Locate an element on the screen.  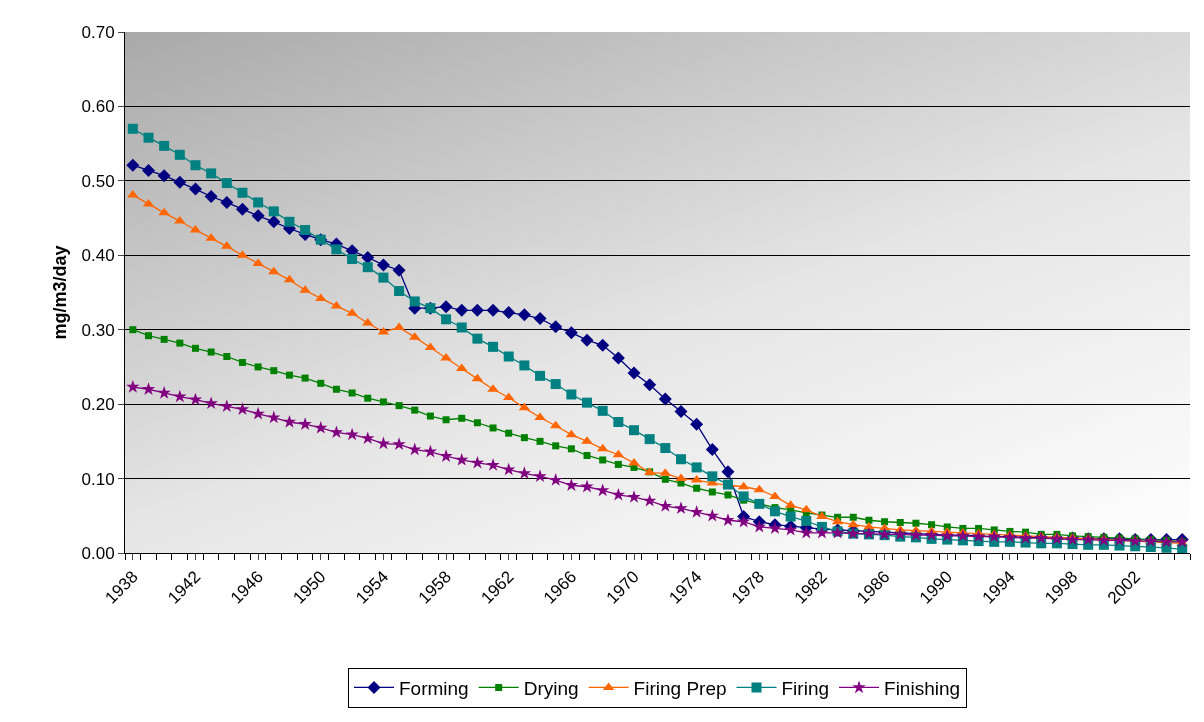
y-tick-label: 0.60 is located at coordinates (98, 107).